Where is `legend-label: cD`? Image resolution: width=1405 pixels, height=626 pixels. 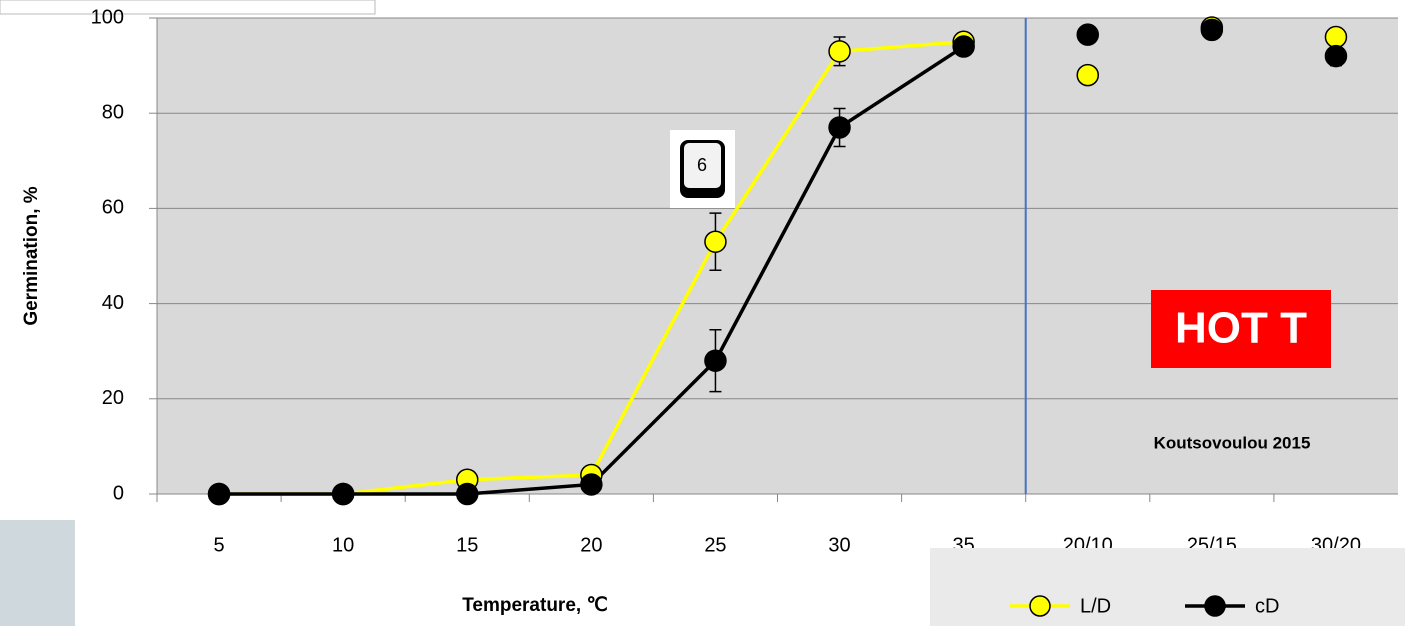
legend-label: cD is located at coordinates (1267, 606).